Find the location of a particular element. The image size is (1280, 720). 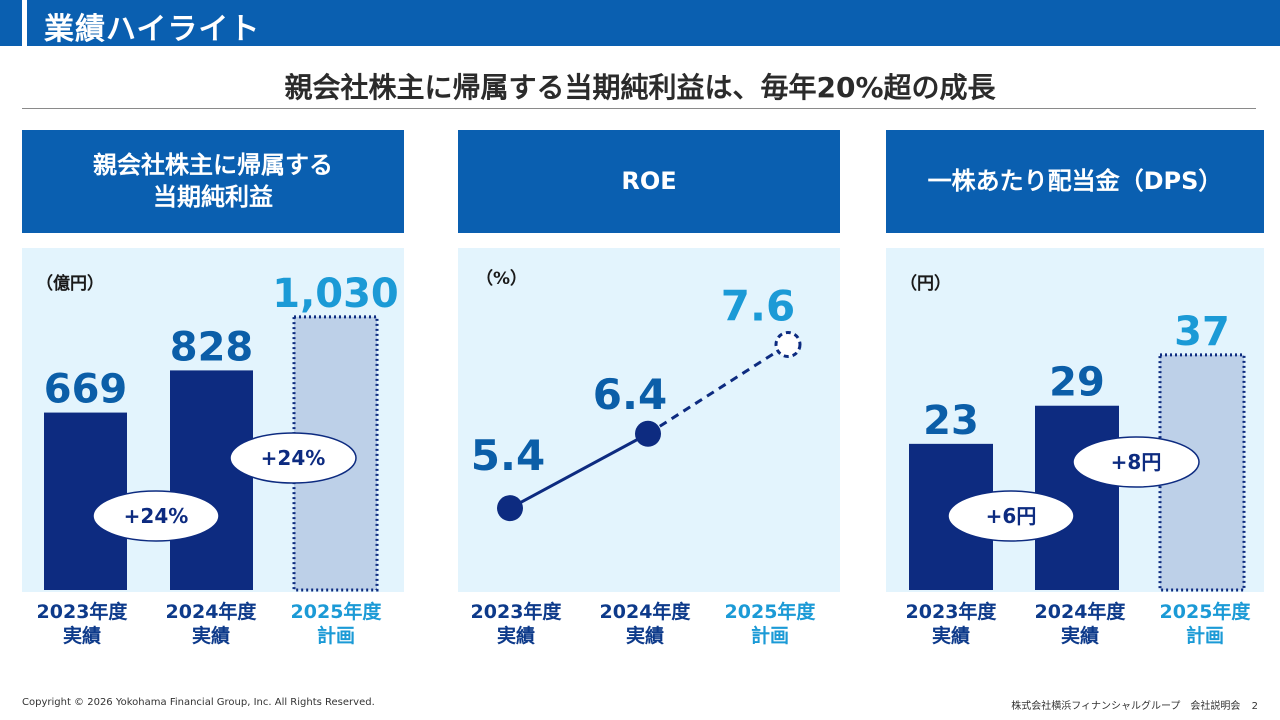

data-label: 828 is located at coordinates (212, 347).